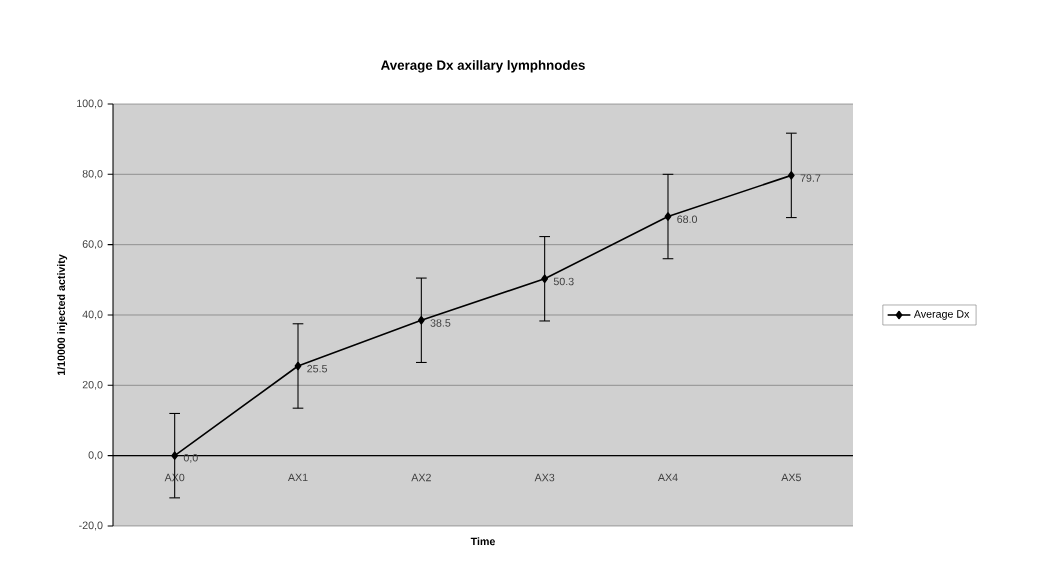  What do you see at coordinates (482, 66) in the screenshot?
I see `chart-title: Average Dx axillary lymphnodes` at bounding box center [482, 66].